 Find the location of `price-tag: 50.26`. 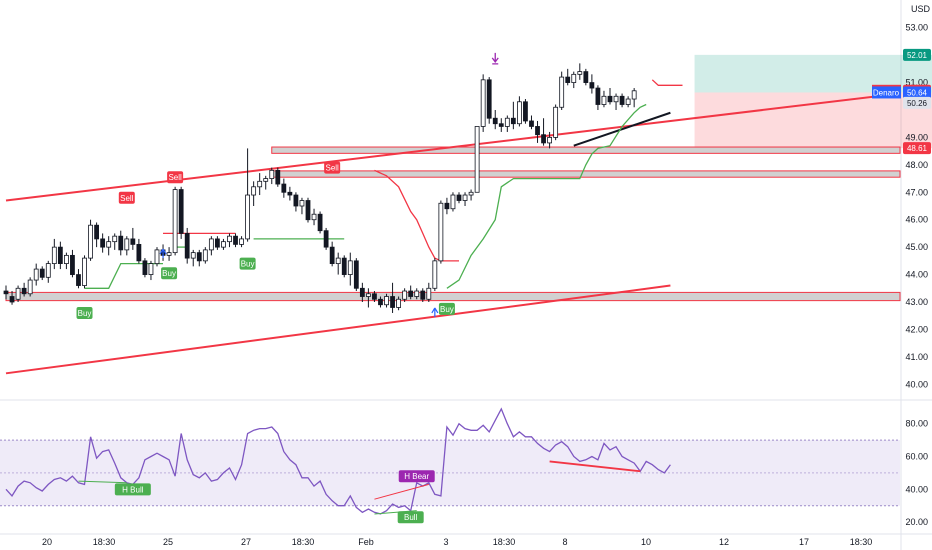

price-tag: 50.26 is located at coordinates (917, 102).